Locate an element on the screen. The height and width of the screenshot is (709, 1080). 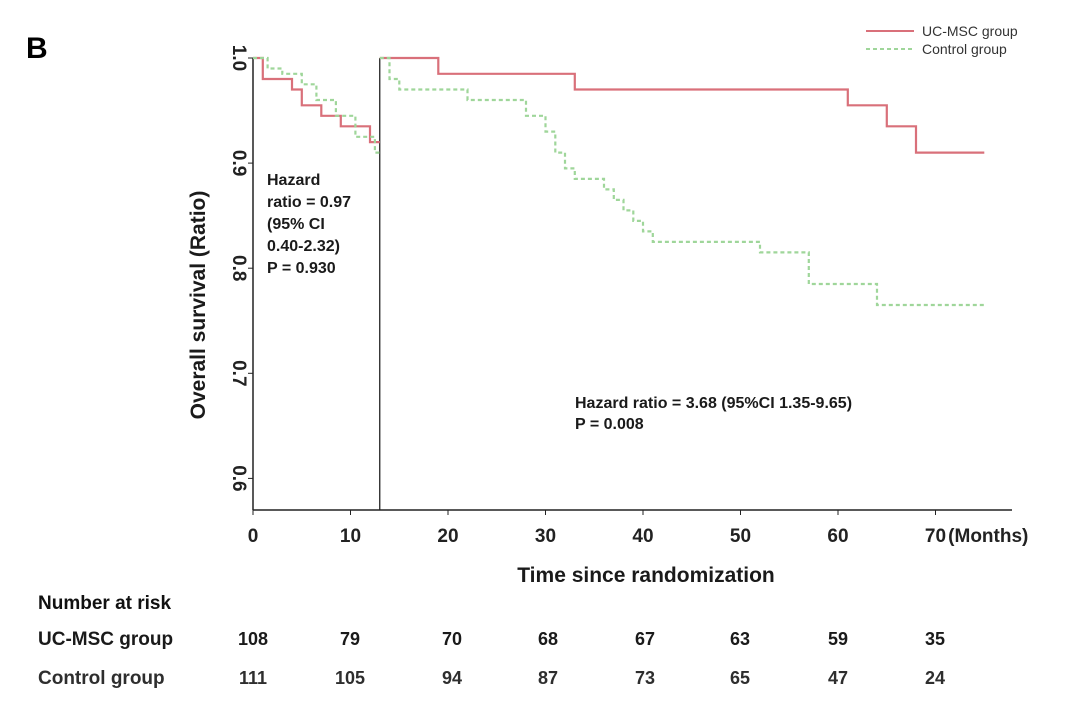
annotation-line-early: 0.40-2.32) is located at coordinates (303, 246).